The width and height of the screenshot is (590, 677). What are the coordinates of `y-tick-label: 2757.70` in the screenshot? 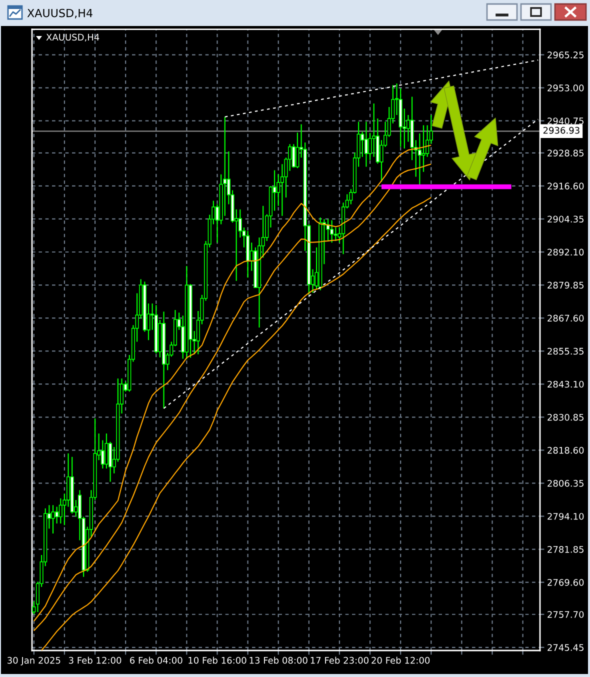 It's located at (566, 614).